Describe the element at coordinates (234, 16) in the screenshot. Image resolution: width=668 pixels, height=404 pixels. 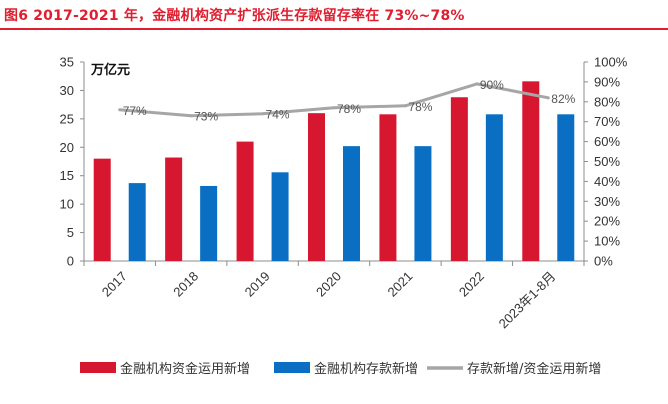
I see `chart-title: 图6 2017-2021 年，金融机构资产扩张派生存款留存率在 73%~78%` at that location.